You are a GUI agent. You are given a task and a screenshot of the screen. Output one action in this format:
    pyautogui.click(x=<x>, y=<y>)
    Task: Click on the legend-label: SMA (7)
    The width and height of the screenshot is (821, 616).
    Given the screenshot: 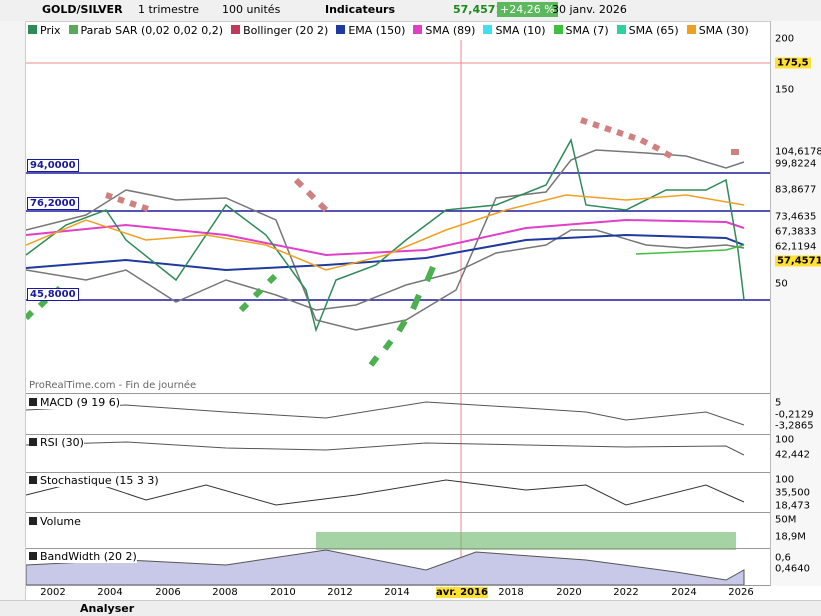 What is the action you would take?
    pyautogui.click(x=587, y=30)
    